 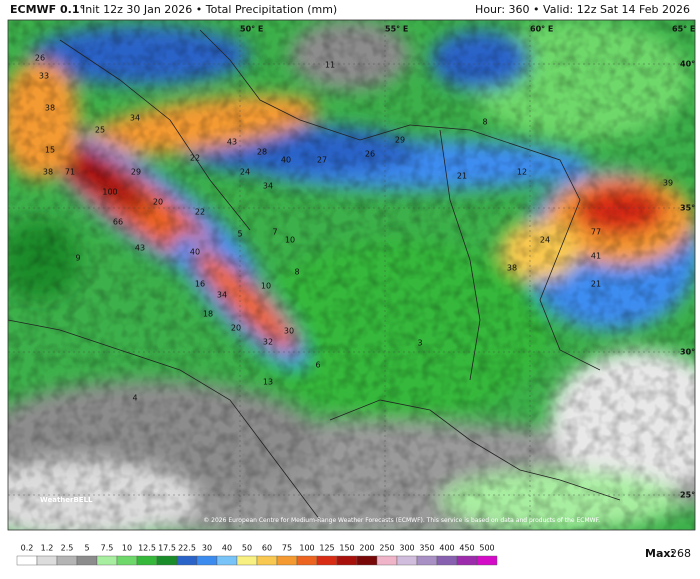 I want to click on grid-label: 65° E, so click(x=683, y=29).